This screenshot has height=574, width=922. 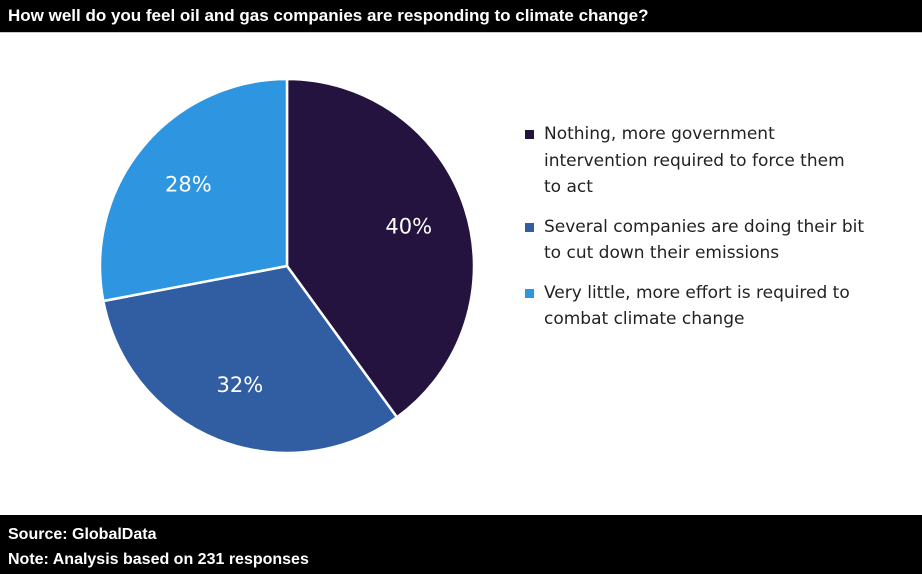 I want to click on source-text: Source: GlobalData, so click(x=82, y=534).